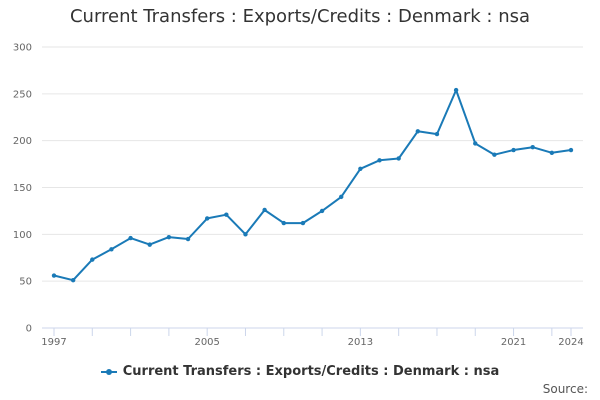 The height and width of the screenshot is (400, 600). What do you see at coordinates (513, 342) in the screenshot?
I see `x-tick-label: 2021` at bounding box center [513, 342].